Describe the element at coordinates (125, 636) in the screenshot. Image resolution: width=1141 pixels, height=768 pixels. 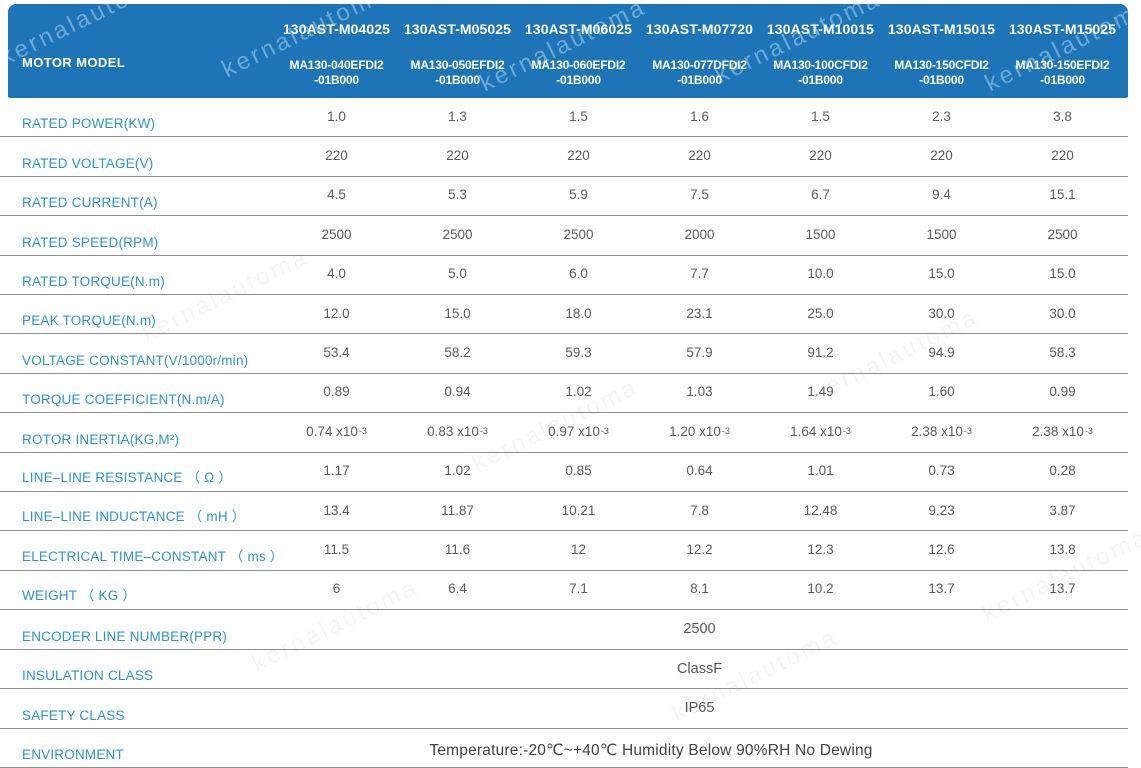
I see `spec-row-label: ENCODER LINE NUMBER(PPR)` at that location.